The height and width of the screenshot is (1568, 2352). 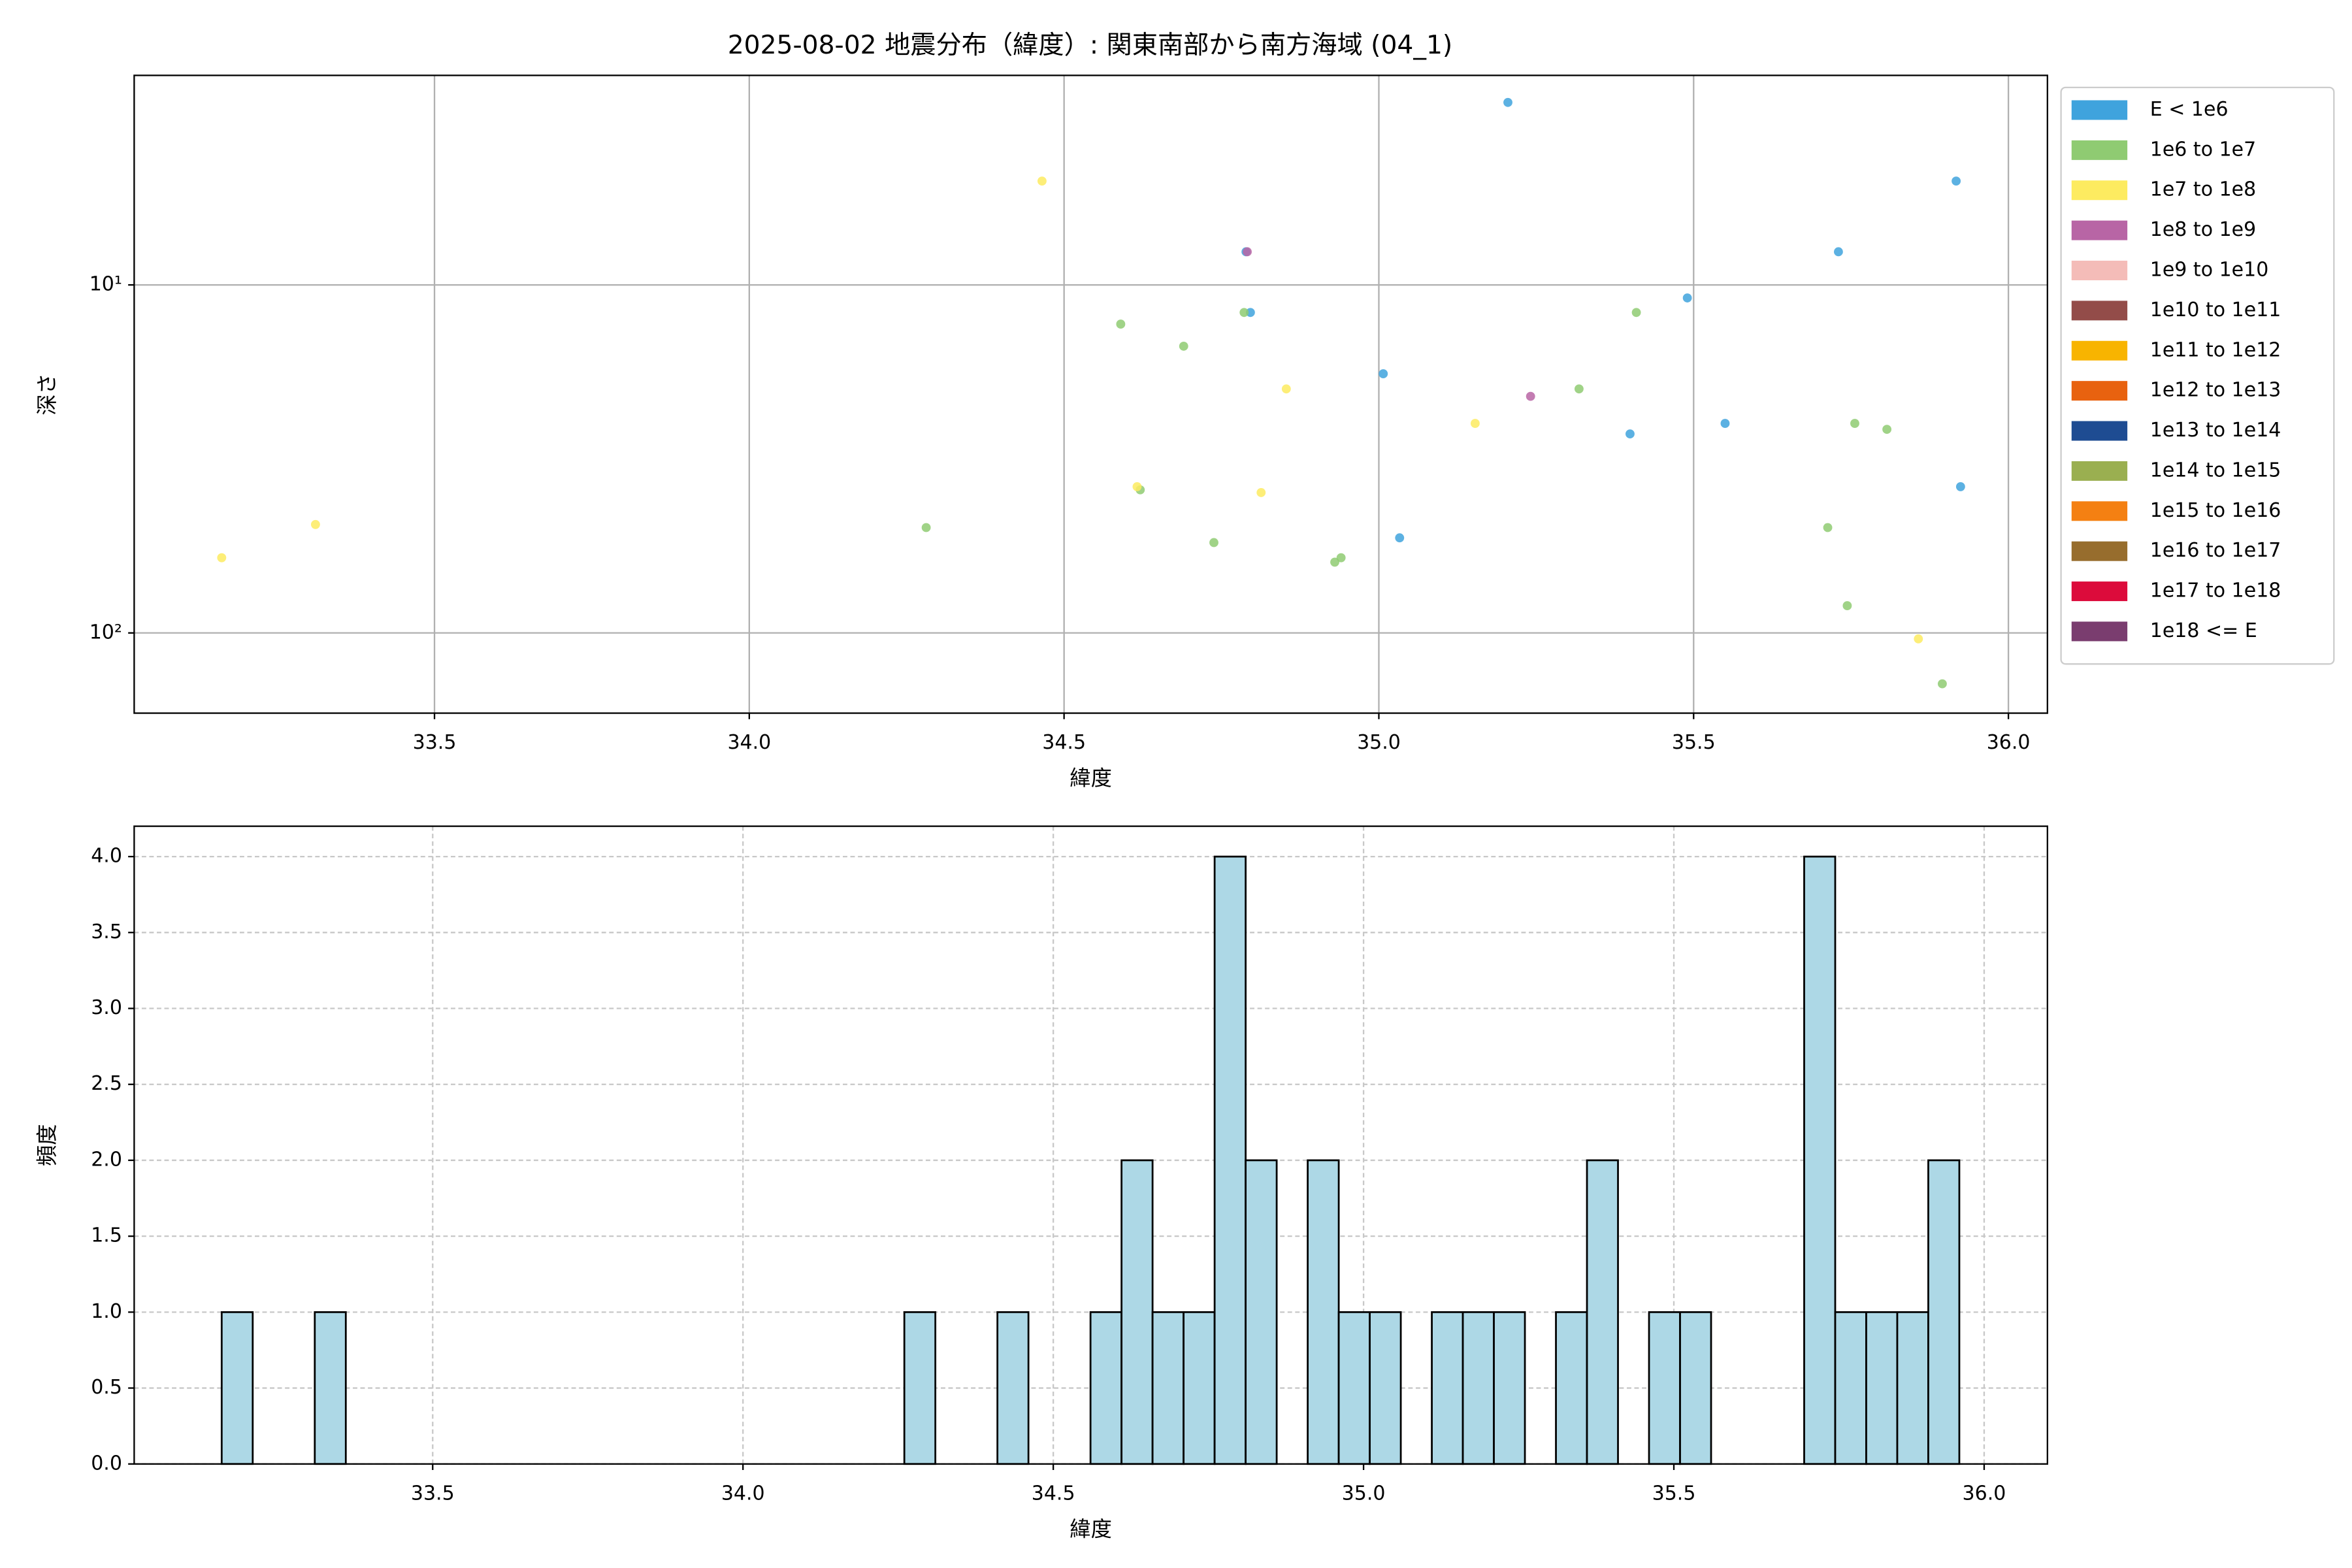 What do you see at coordinates (106, 932) in the screenshot?
I see `y-tick-label: 3.5` at bounding box center [106, 932].